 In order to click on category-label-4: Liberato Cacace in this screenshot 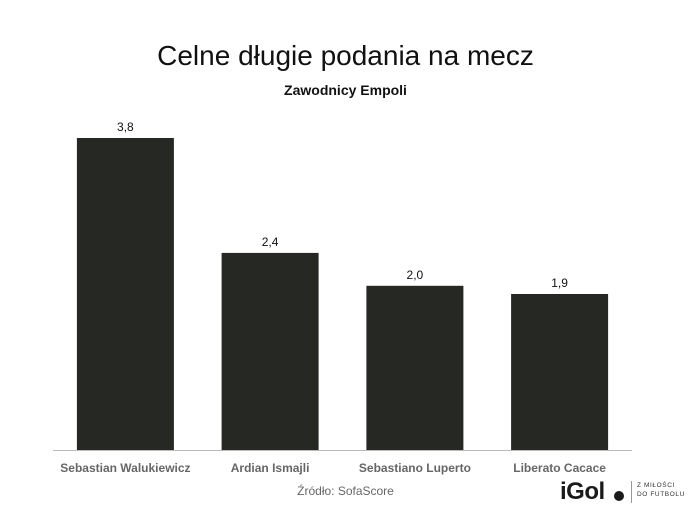, I will do `click(559, 468)`.